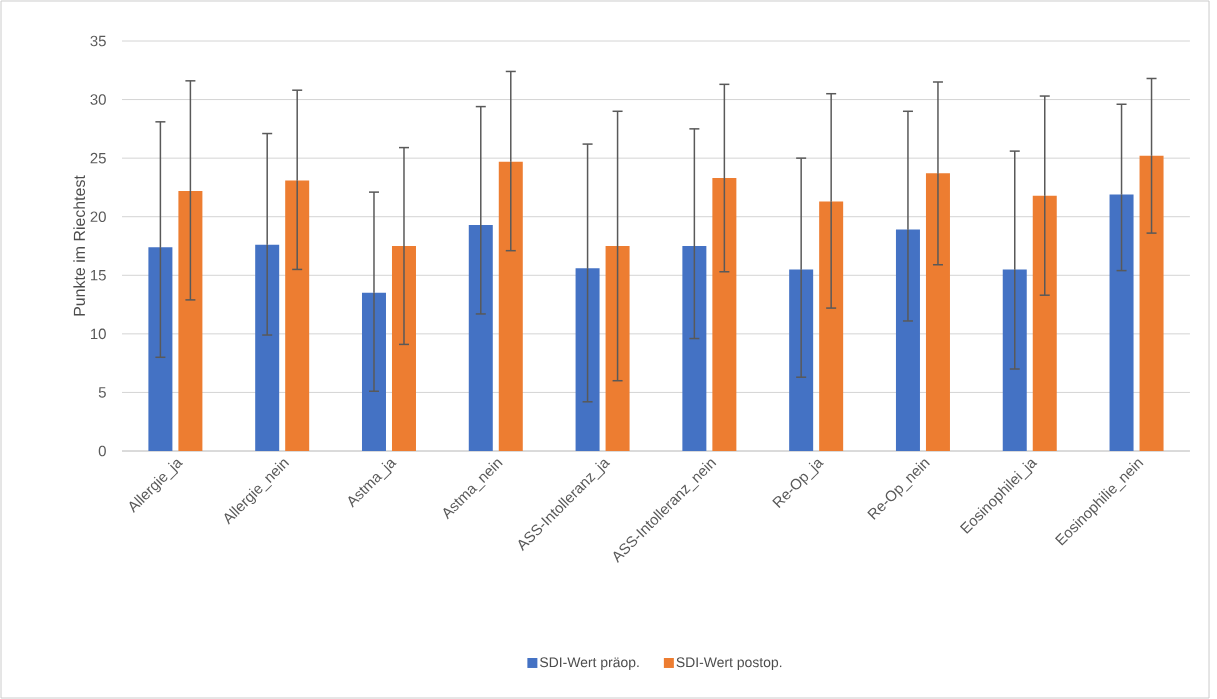 This screenshot has width=1217, height=699. I want to click on y-tick-label: 35, so click(98, 41).